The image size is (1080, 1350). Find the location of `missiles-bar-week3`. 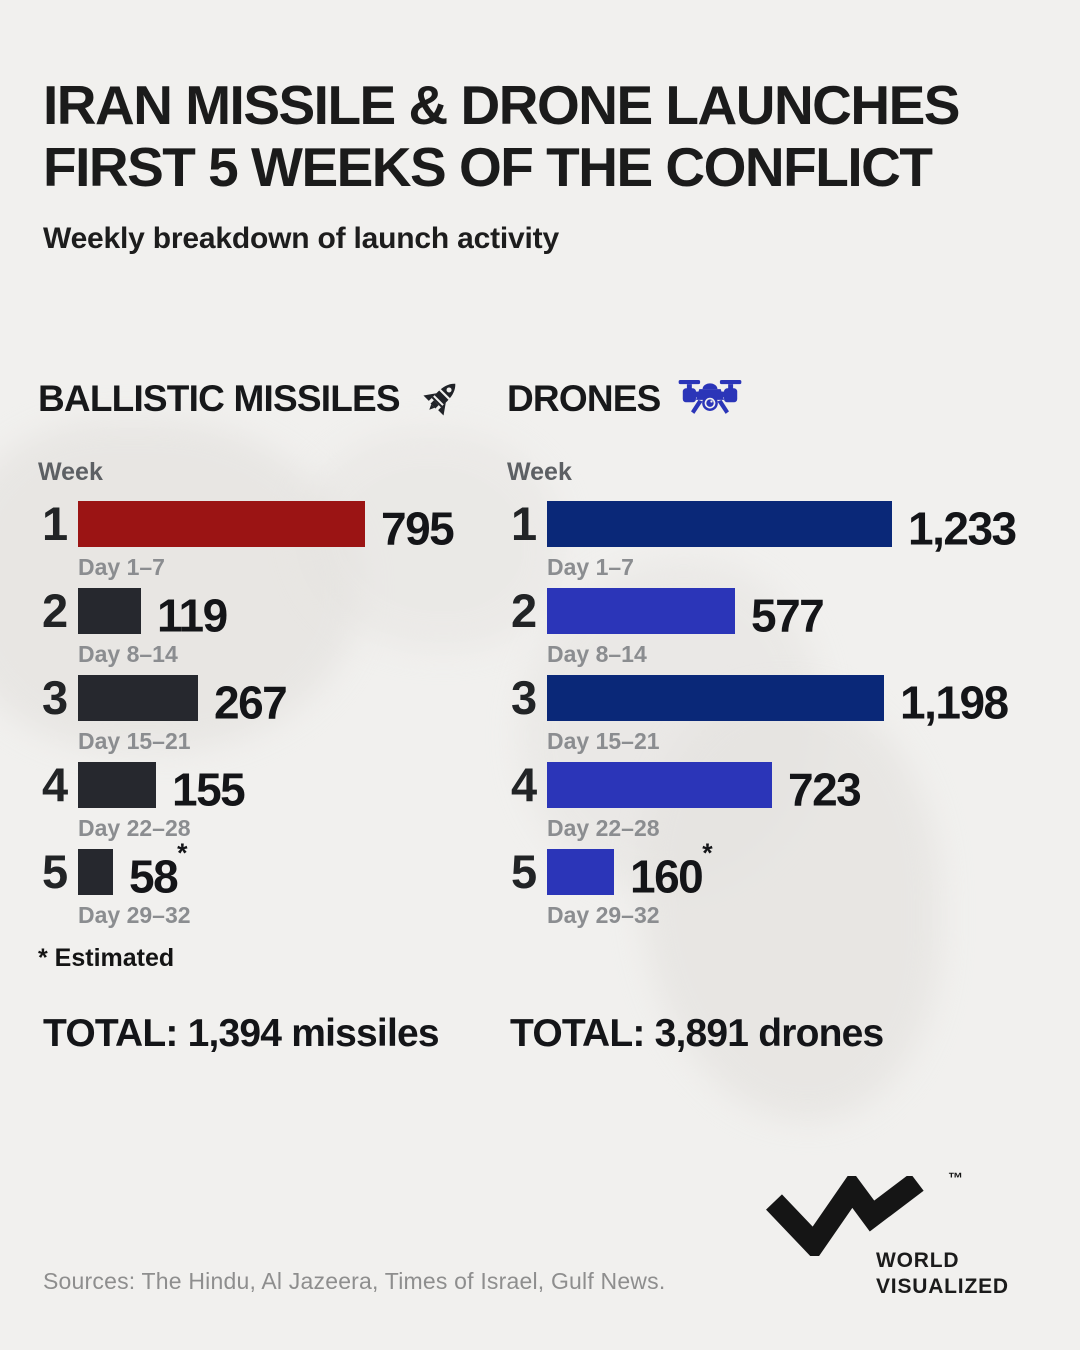

missiles-bar-week3 is located at coordinates (138, 698).